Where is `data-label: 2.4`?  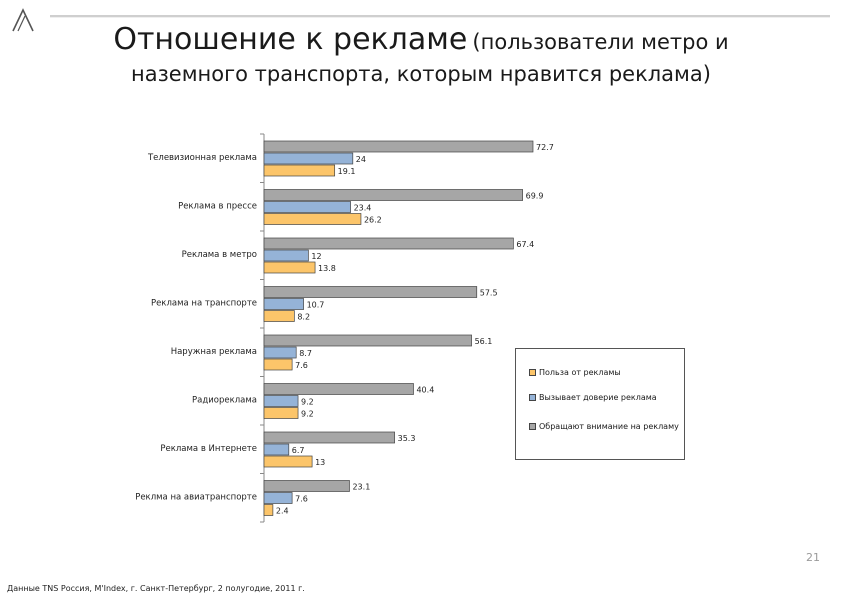
data-label: 2.4 is located at coordinates (282, 511).